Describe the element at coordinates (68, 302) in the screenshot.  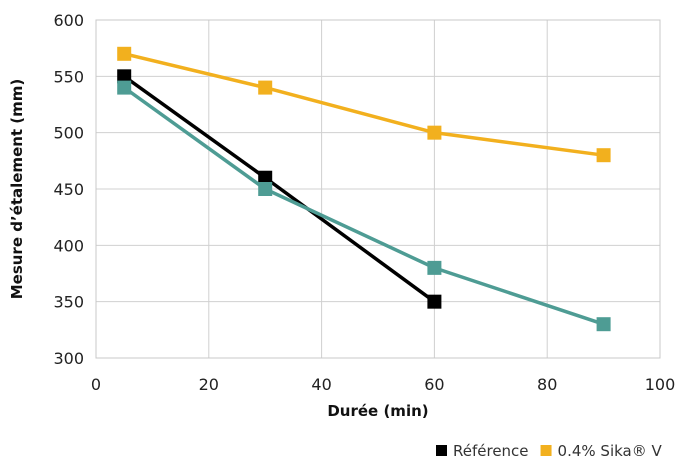
I see `y-tick-label: 350` at that location.